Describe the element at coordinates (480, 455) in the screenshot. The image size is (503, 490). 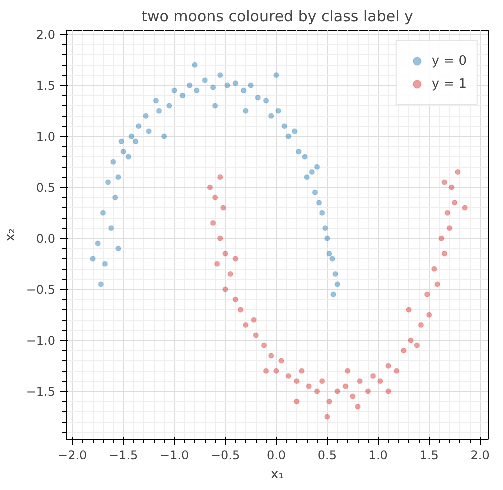
I see `x-tick-label: 2.0` at that location.